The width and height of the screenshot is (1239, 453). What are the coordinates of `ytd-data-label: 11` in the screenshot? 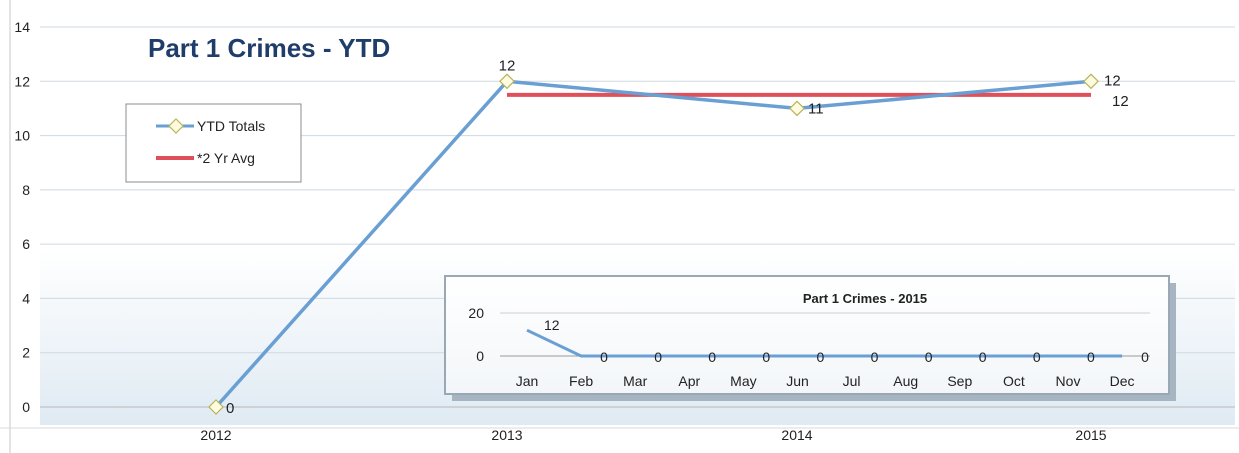 It's located at (816, 108).